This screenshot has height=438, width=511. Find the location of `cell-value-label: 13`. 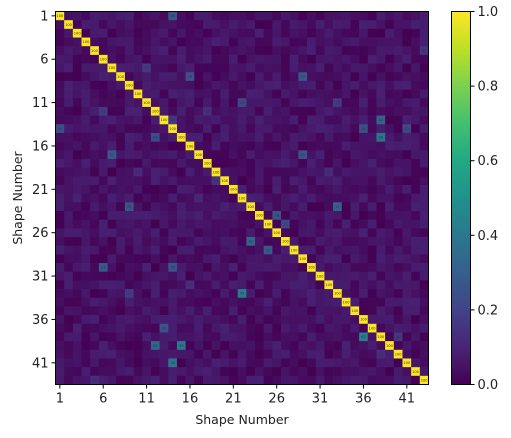

cell-value-label: 13 is located at coordinates (207, 112).